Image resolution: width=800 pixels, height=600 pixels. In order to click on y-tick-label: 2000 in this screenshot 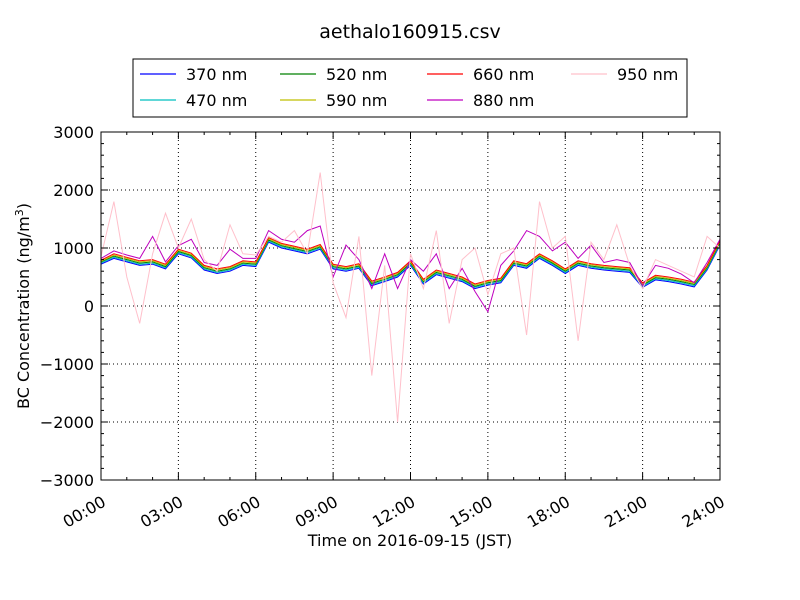, I will do `click(73, 190)`.